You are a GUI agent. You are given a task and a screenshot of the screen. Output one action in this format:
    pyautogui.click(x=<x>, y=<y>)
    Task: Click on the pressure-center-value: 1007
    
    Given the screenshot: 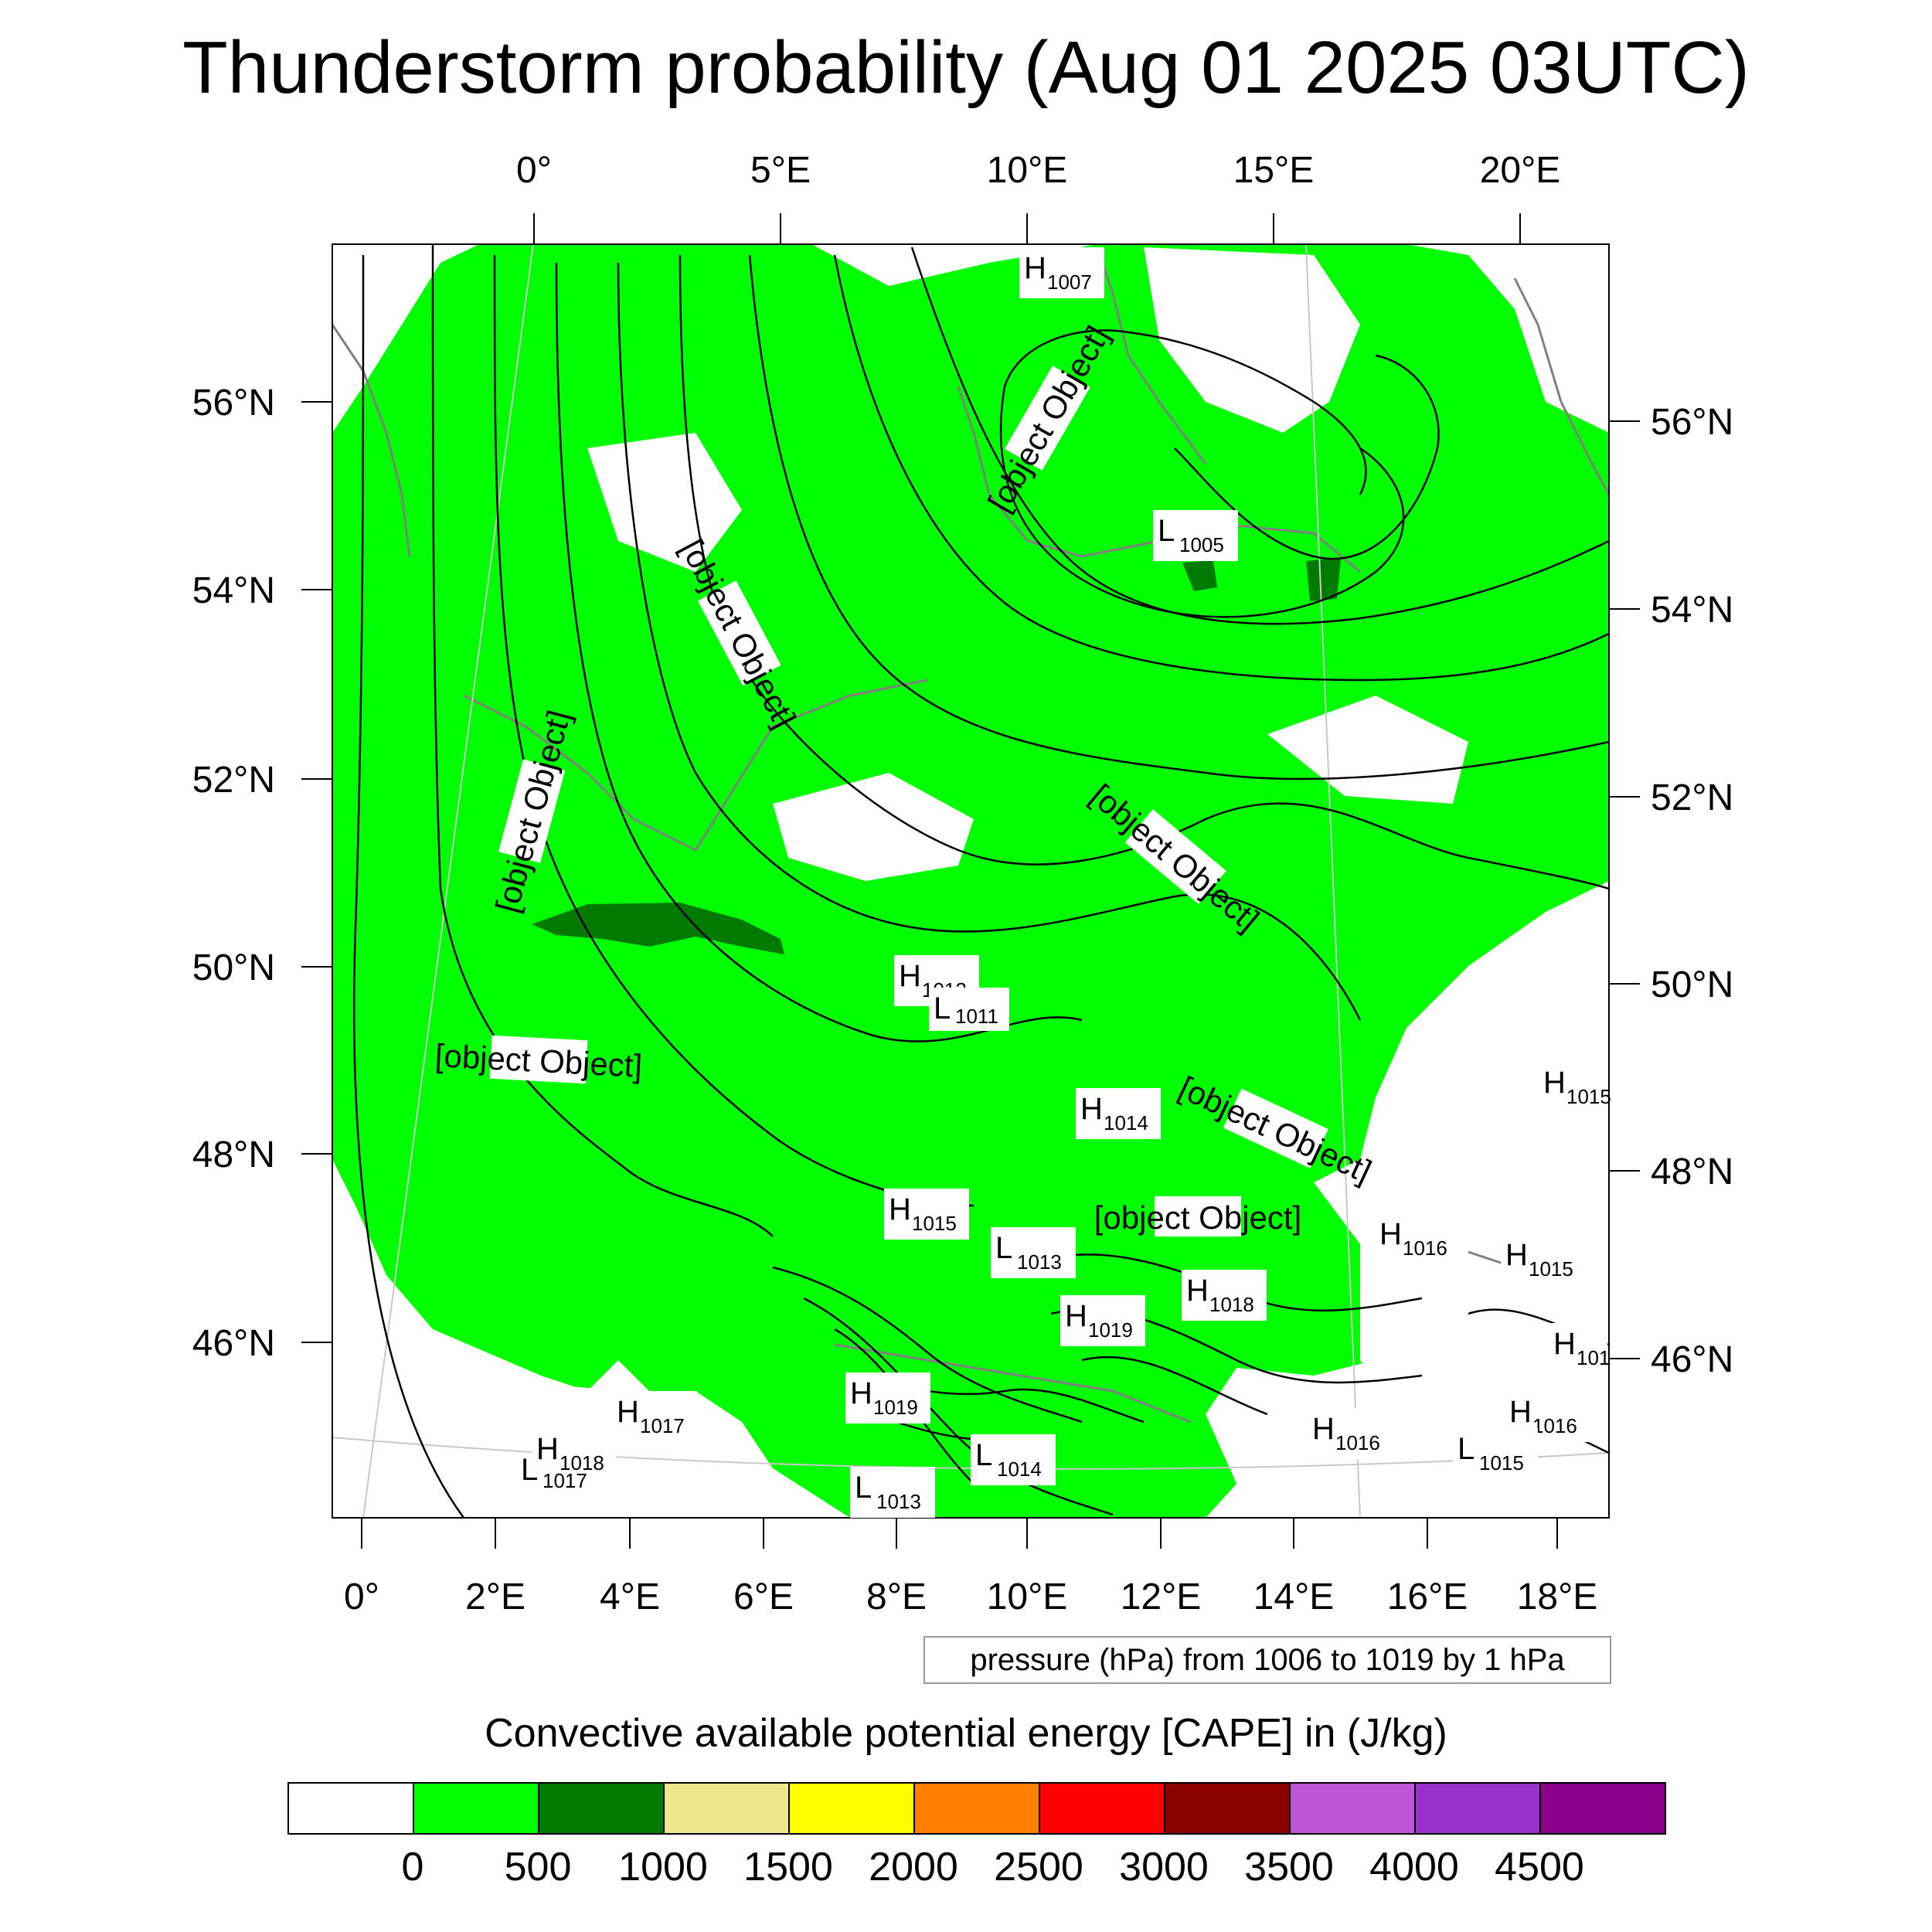 What is the action you would take?
    pyautogui.click(x=1070, y=282)
    